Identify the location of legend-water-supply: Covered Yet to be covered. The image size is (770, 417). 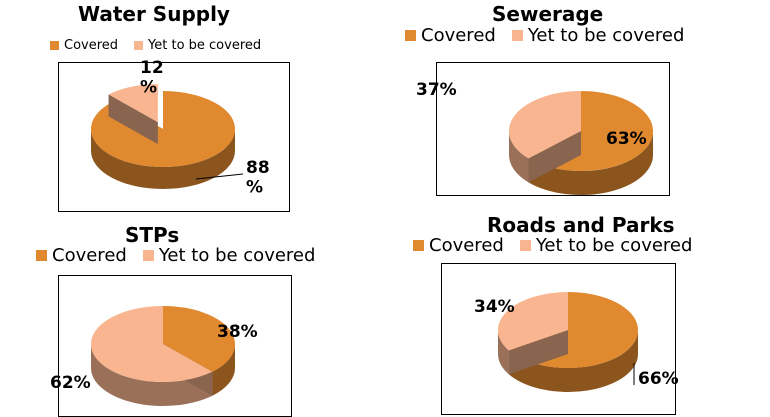
(163, 45).